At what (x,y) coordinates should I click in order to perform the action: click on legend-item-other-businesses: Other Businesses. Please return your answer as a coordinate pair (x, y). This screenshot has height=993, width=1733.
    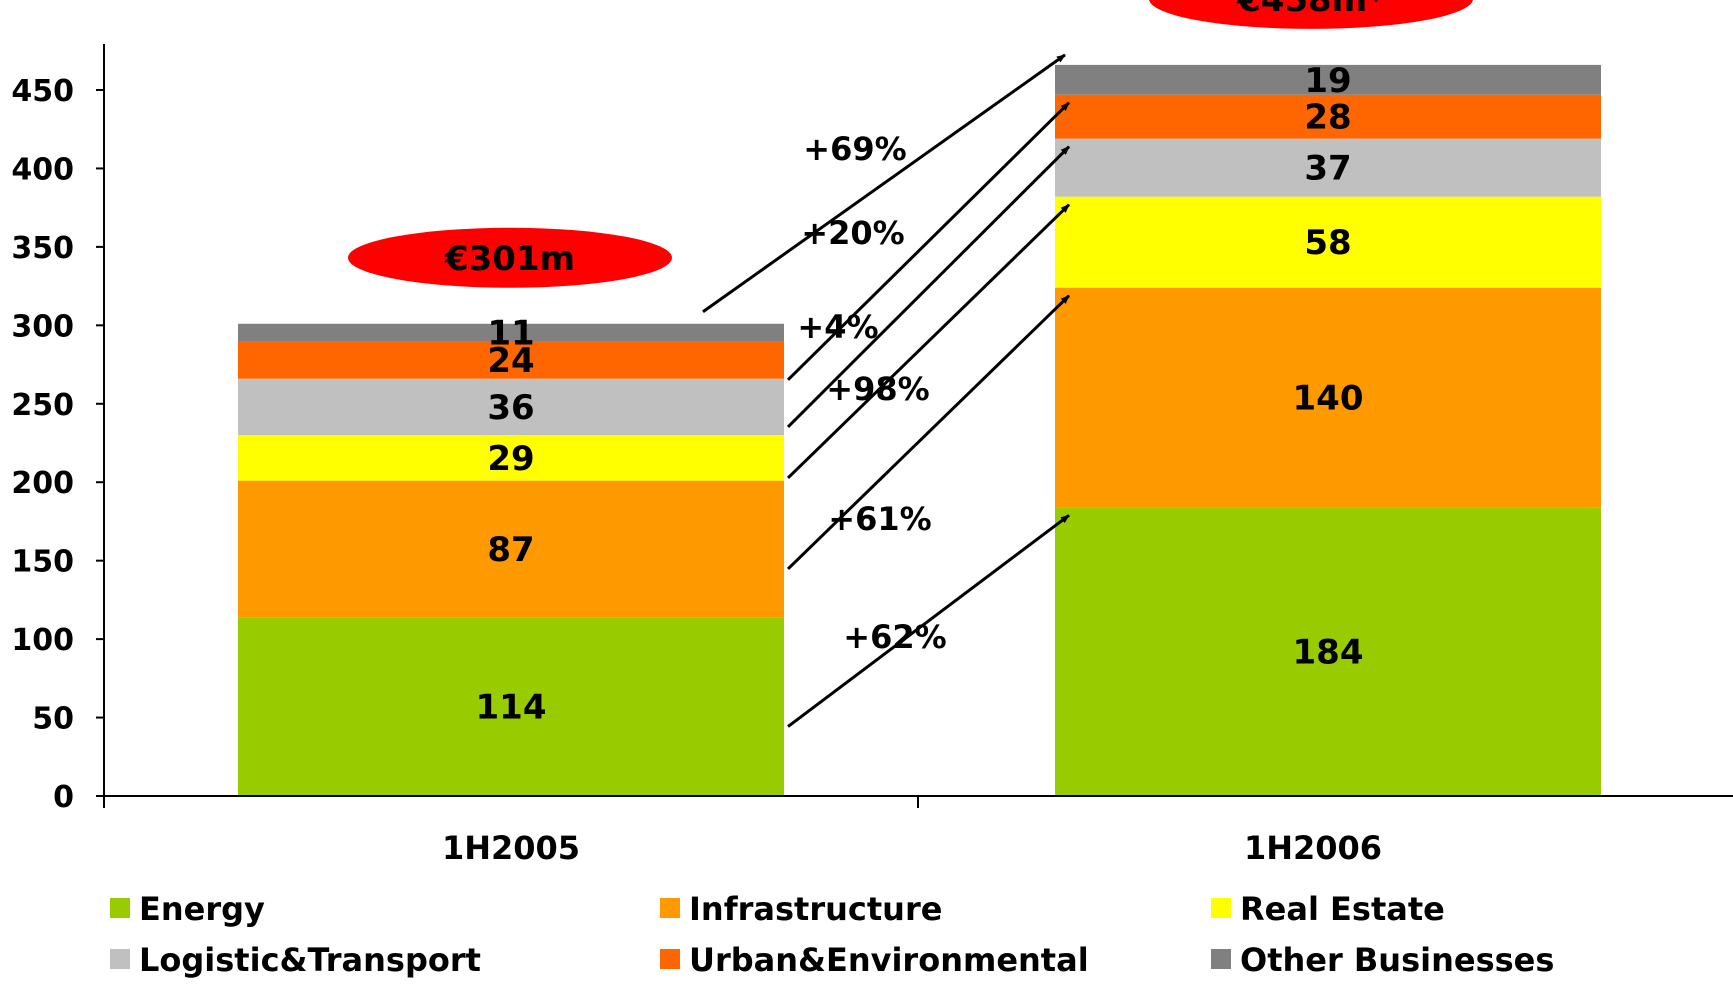
    Looking at the image, I should click on (1382, 960).